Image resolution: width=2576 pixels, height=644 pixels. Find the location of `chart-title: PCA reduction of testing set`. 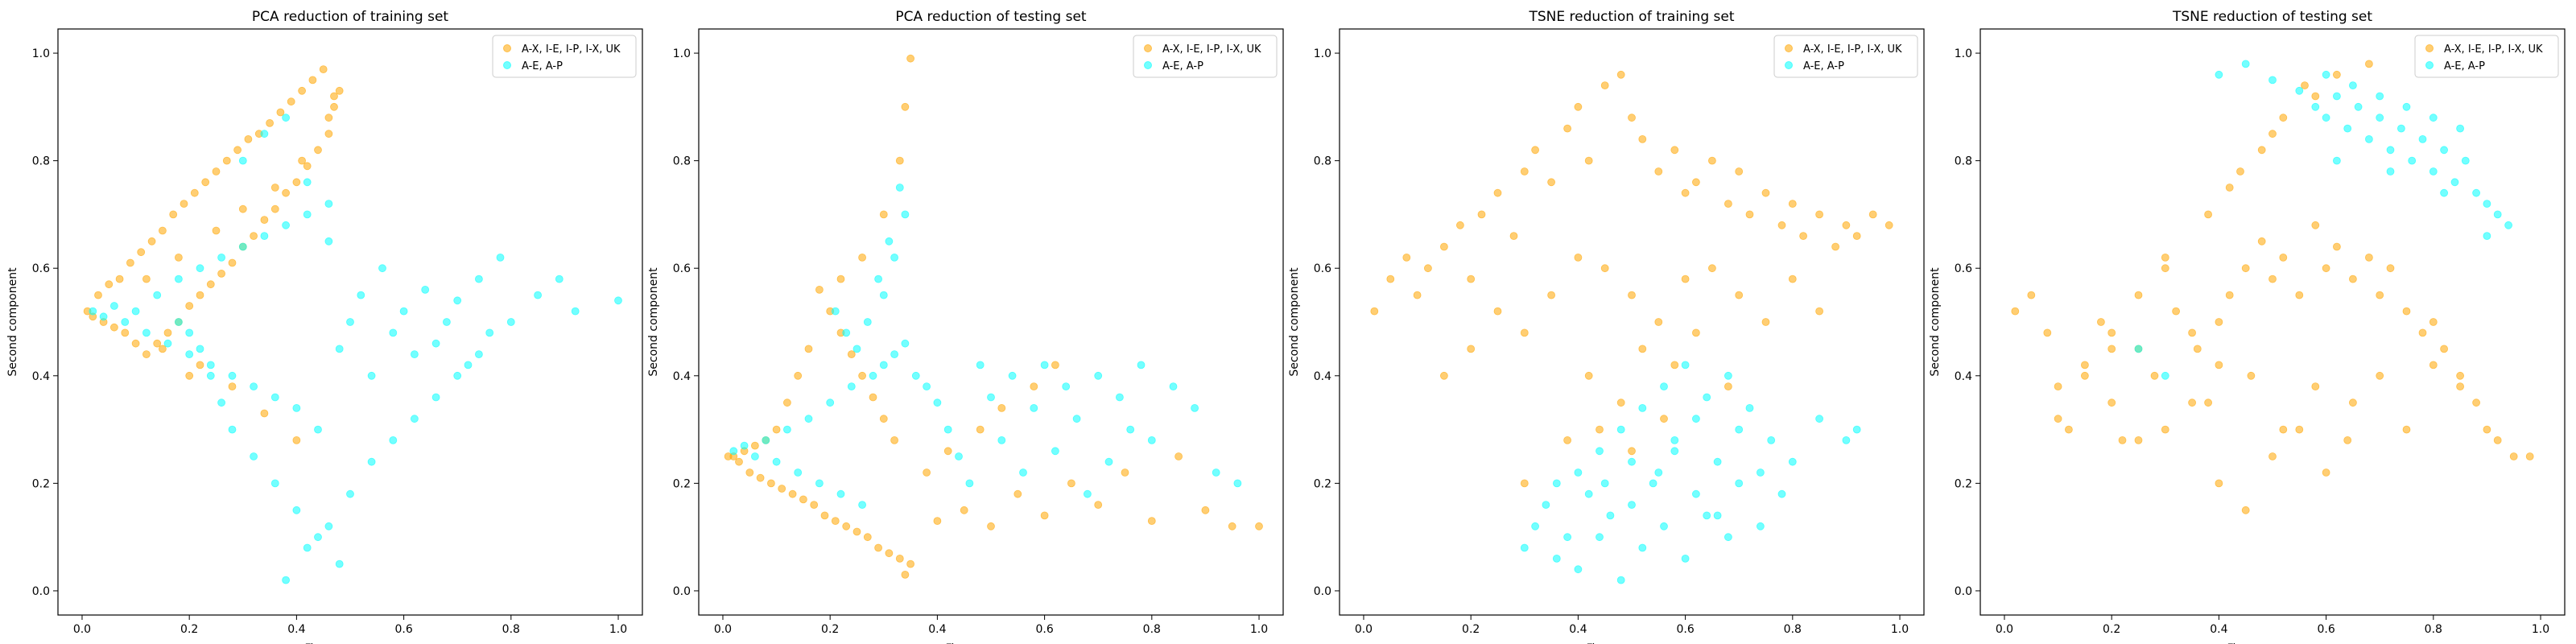

chart-title: PCA reduction of testing set is located at coordinates (991, 17).